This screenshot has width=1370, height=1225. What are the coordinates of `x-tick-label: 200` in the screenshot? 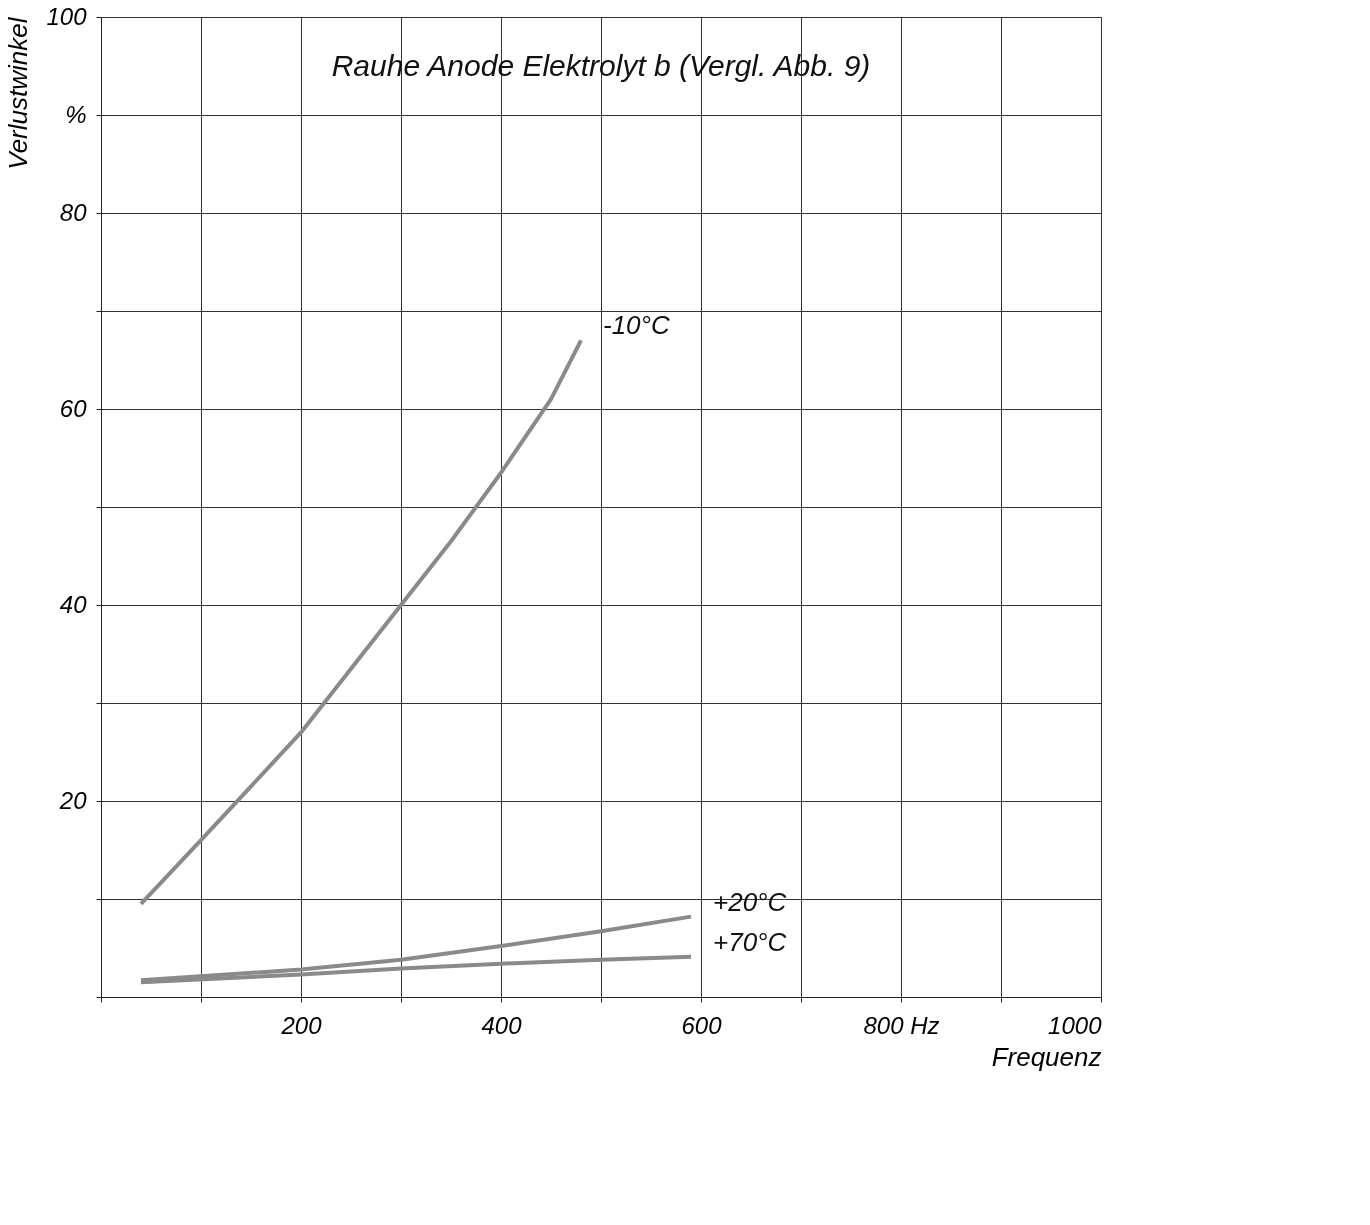 It's located at (301, 1025).